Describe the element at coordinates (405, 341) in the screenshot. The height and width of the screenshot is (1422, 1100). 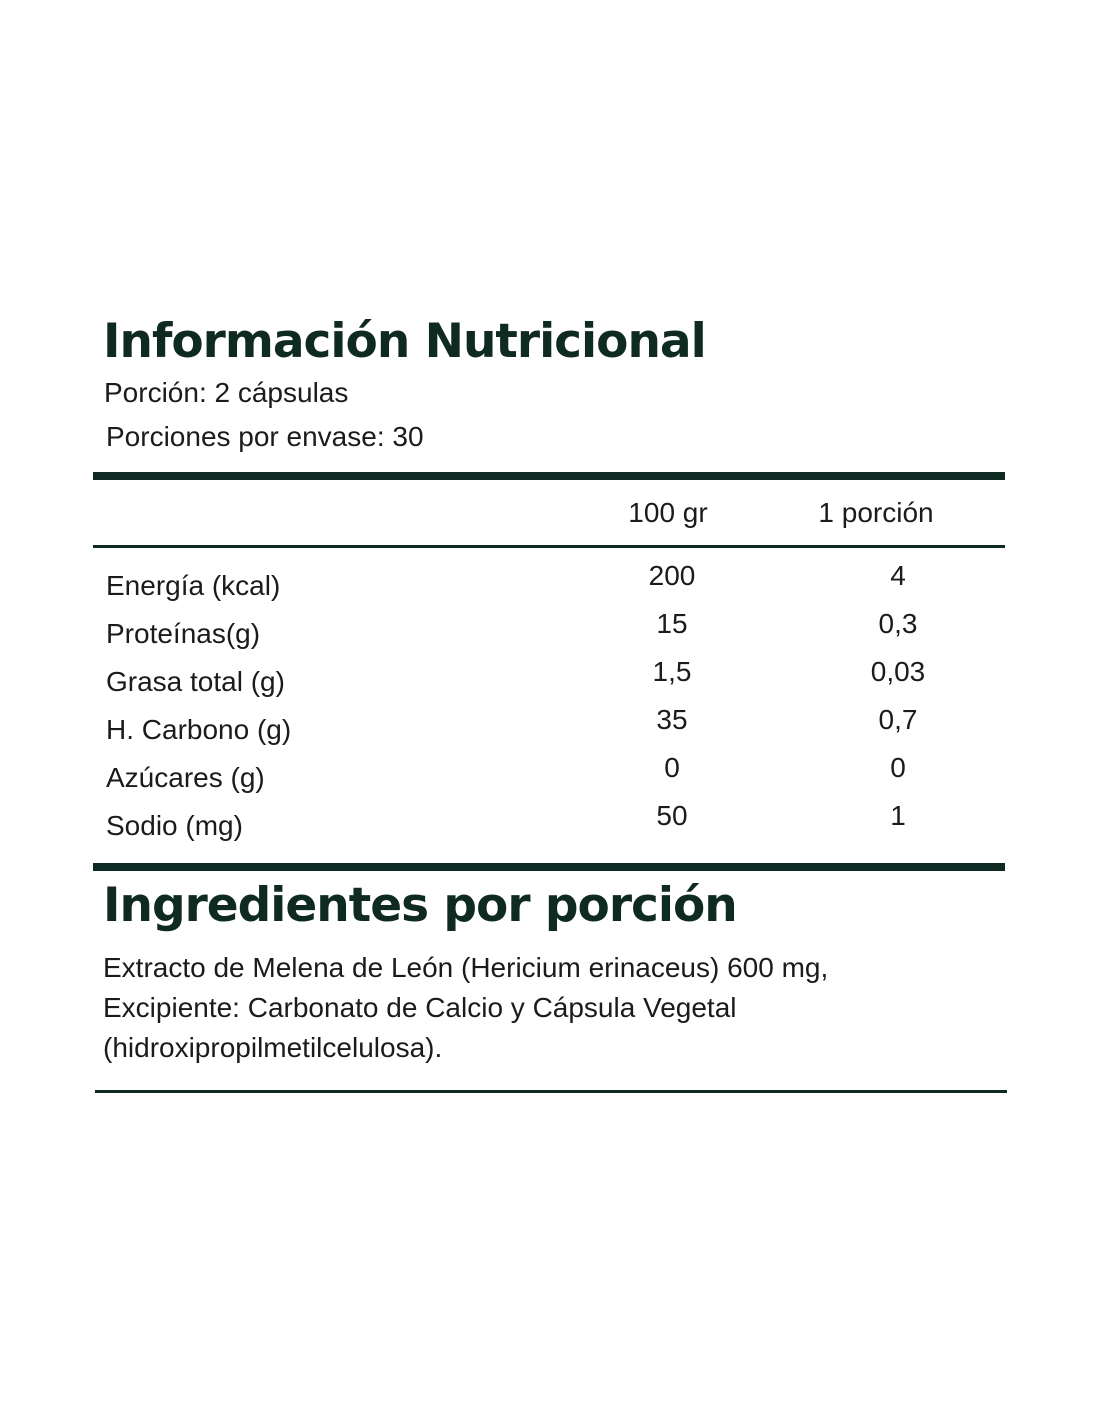
I see `title: Información Nutricional` at that location.